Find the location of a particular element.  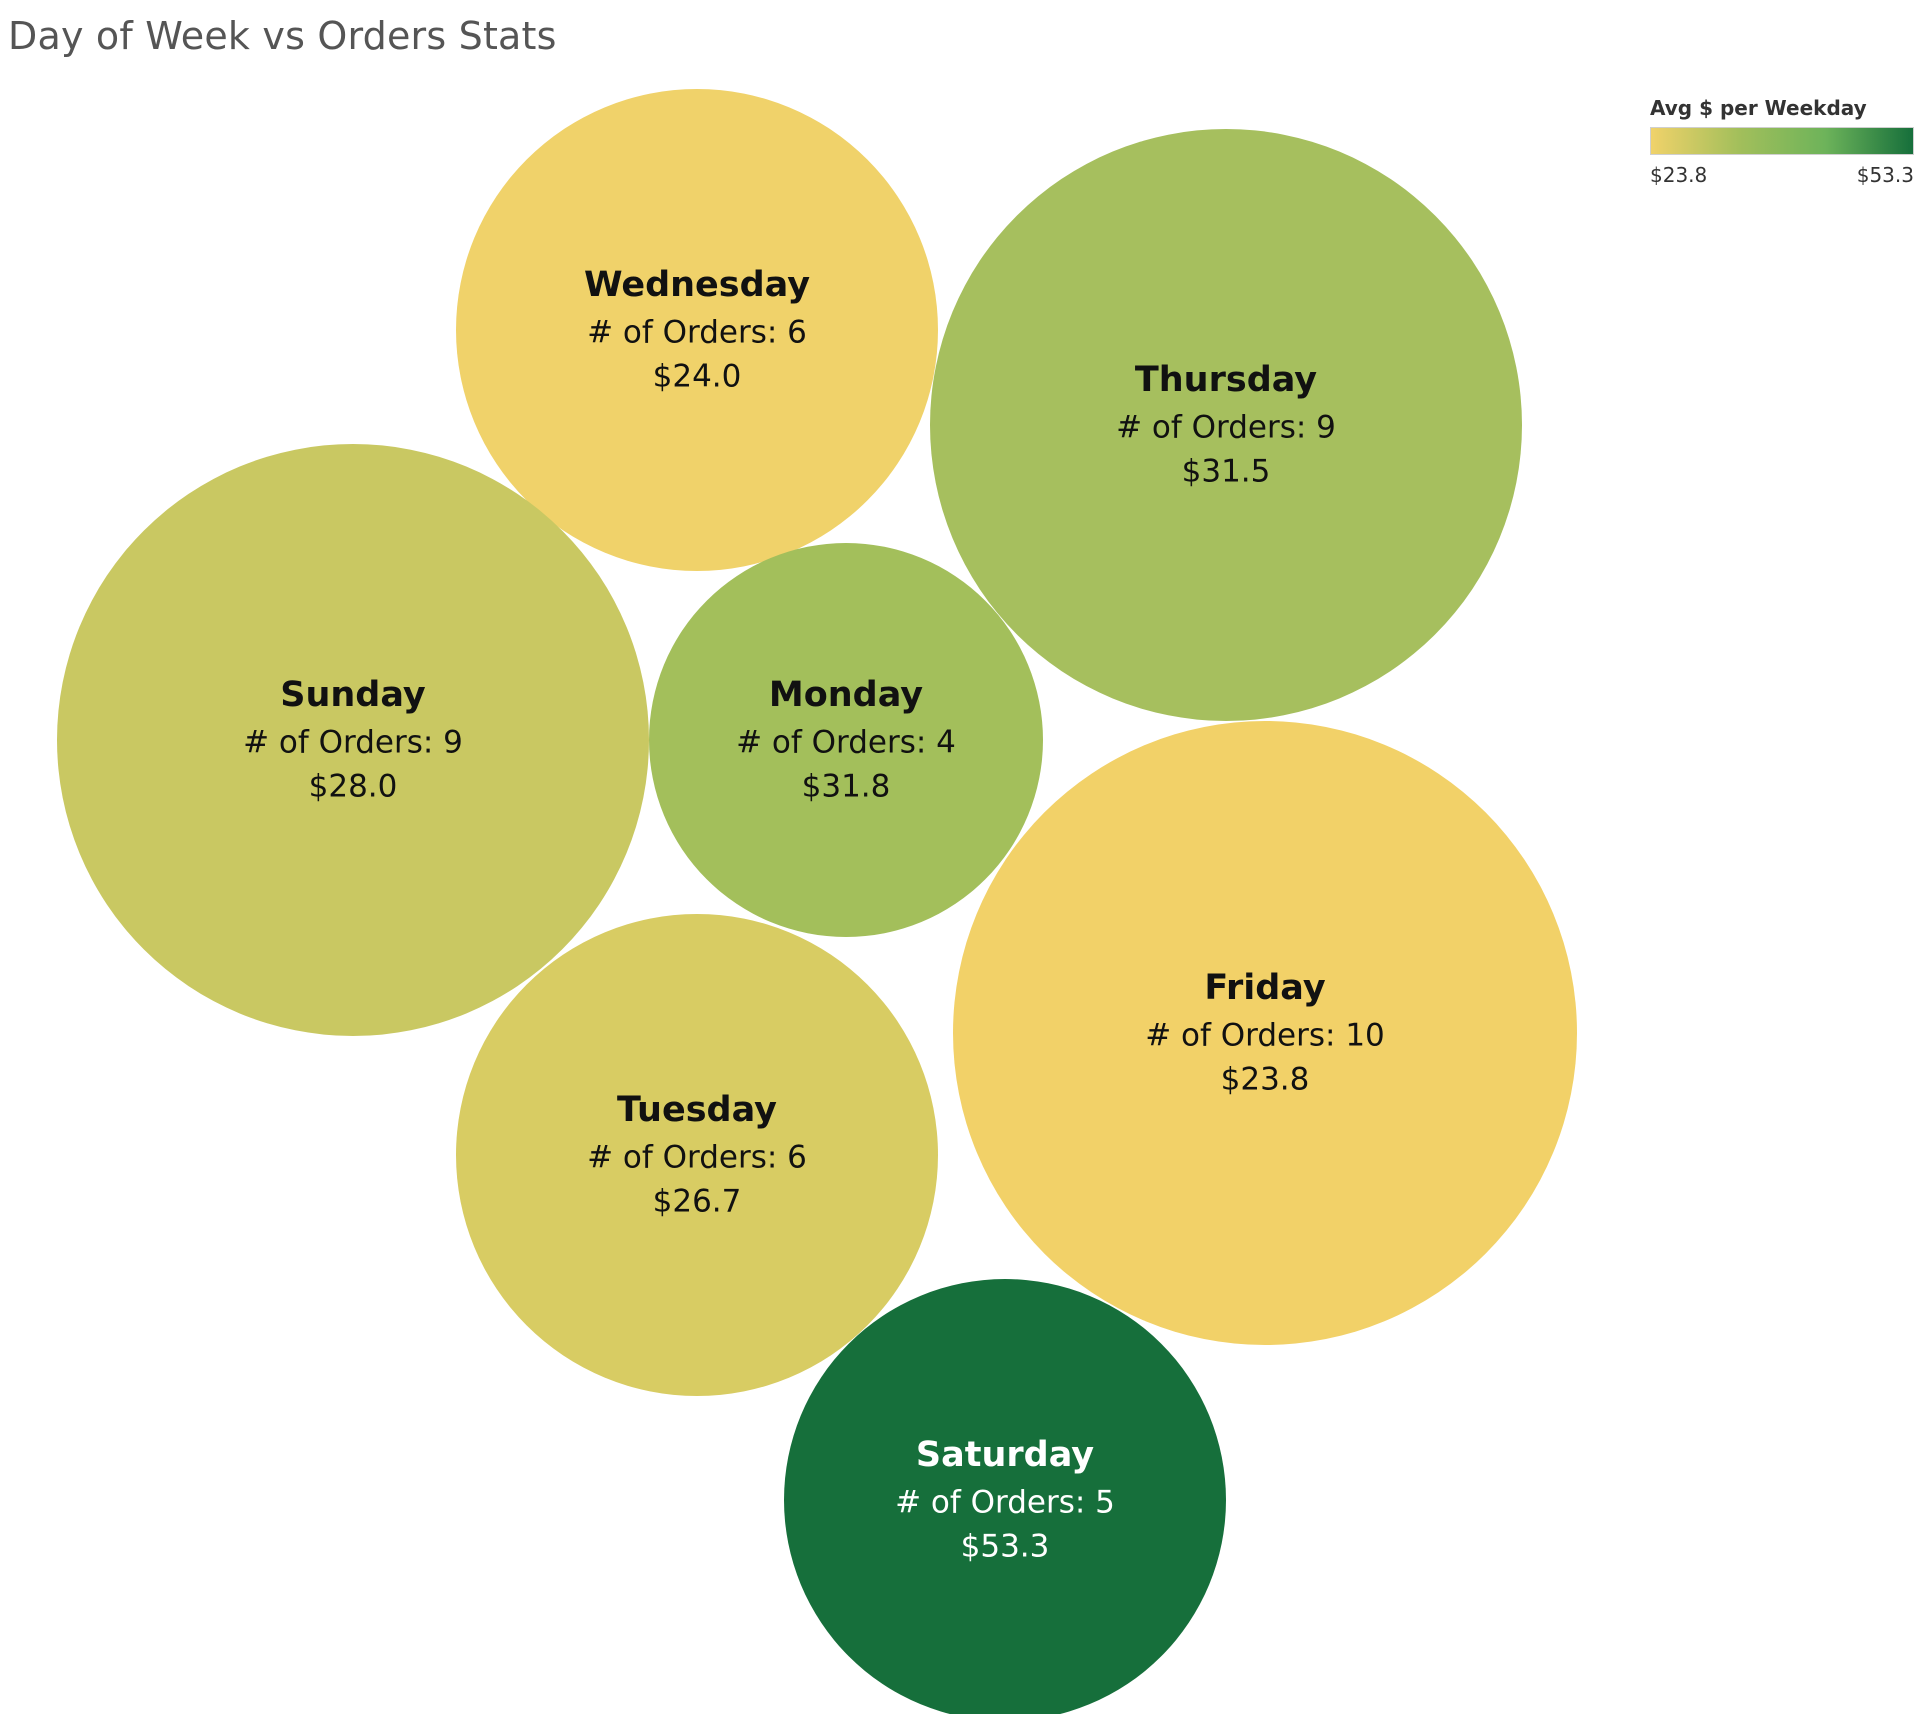

bubble-circle-friday is located at coordinates (1265, 1033).